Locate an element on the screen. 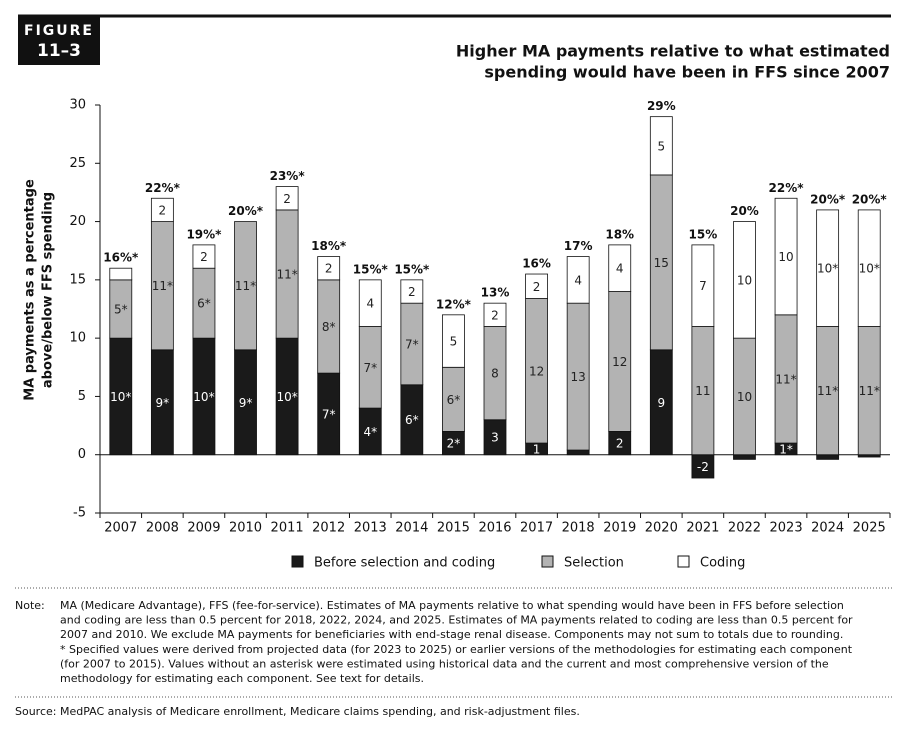  total-label: 18% is located at coordinates (619, 234).